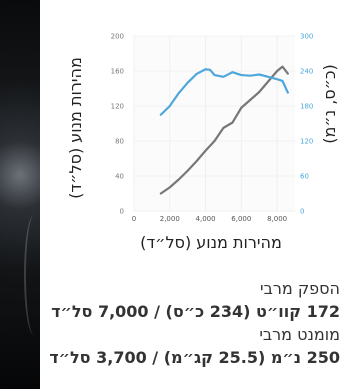 The width and height of the screenshot is (360, 389). What do you see at coordinates (306, 142) in the screenshot?
I see `right-y-tick-label: 120` at bounding box center [306, 142].